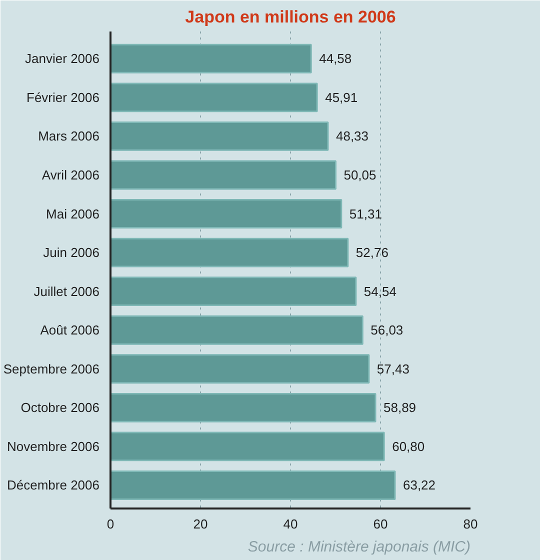 The height and width of the screenshot is (560, 540). I want to click on y-tick-label: Mars 2006, so click(69, 136).